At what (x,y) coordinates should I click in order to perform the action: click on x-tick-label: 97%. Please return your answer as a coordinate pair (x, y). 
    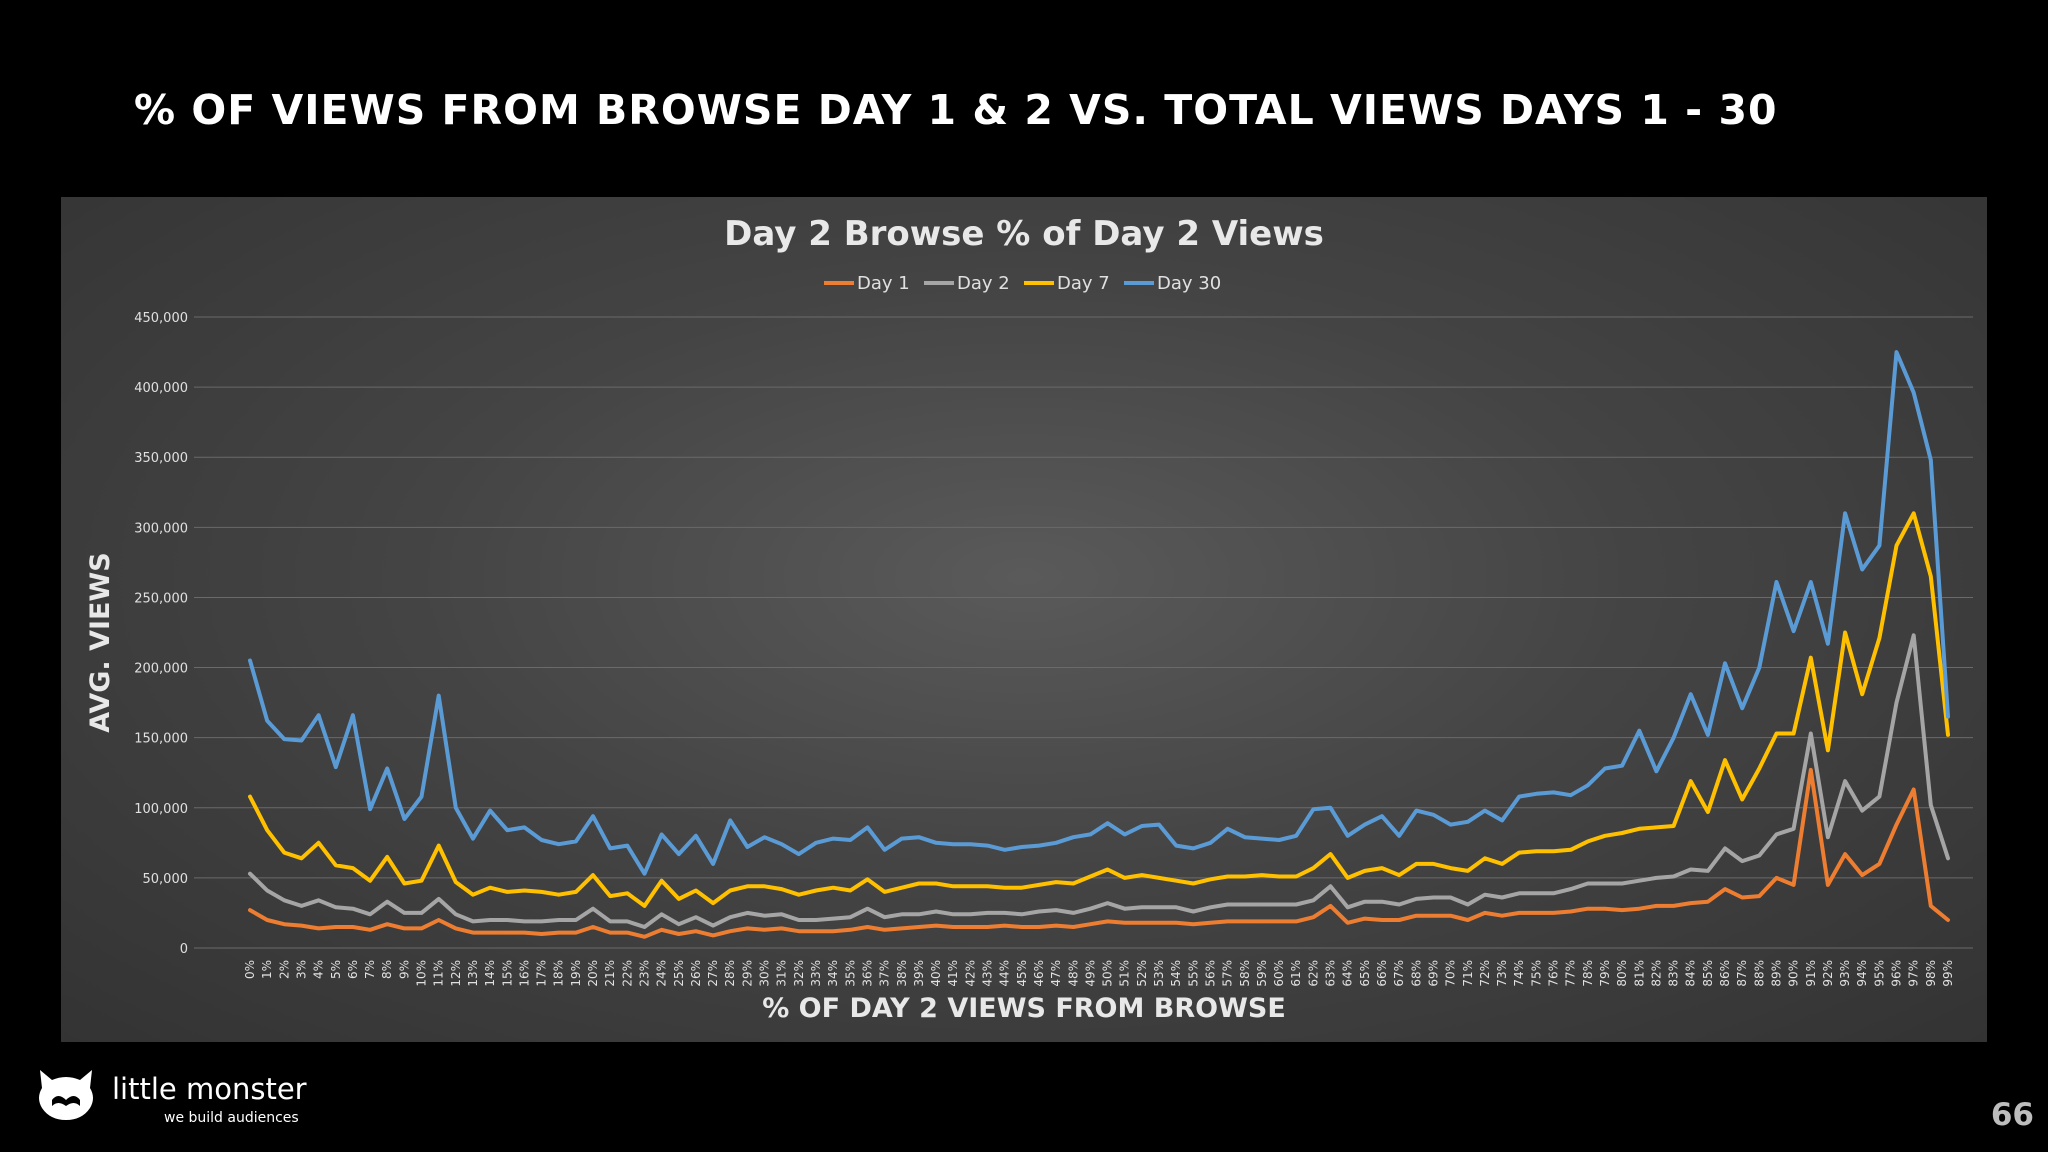
    Looking at the image, I should click on (1914, 973).